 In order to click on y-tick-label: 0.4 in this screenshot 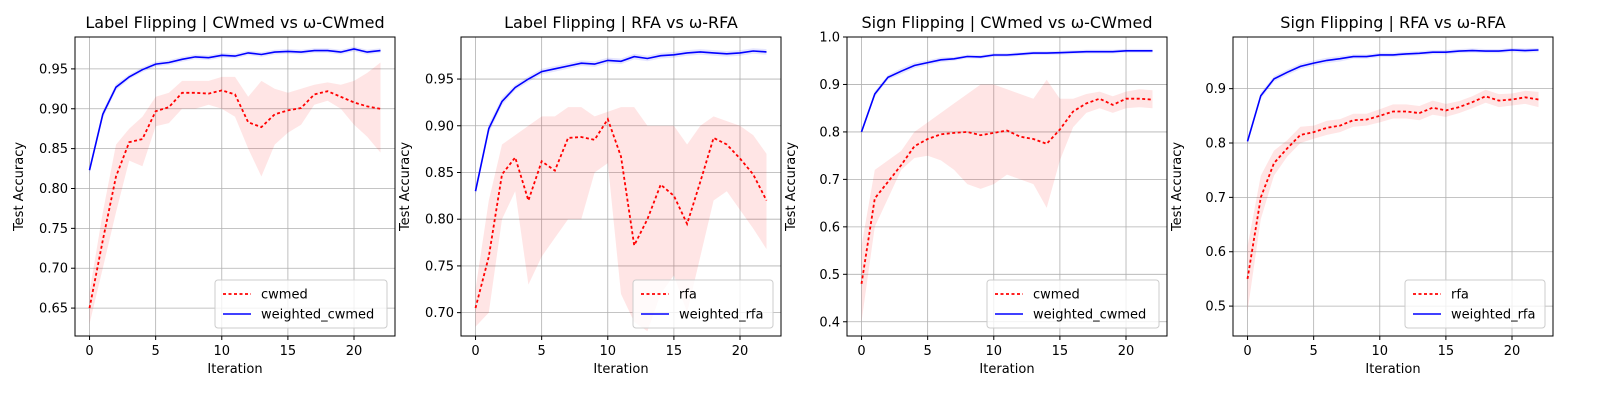, I will do `click(829, 322)`.